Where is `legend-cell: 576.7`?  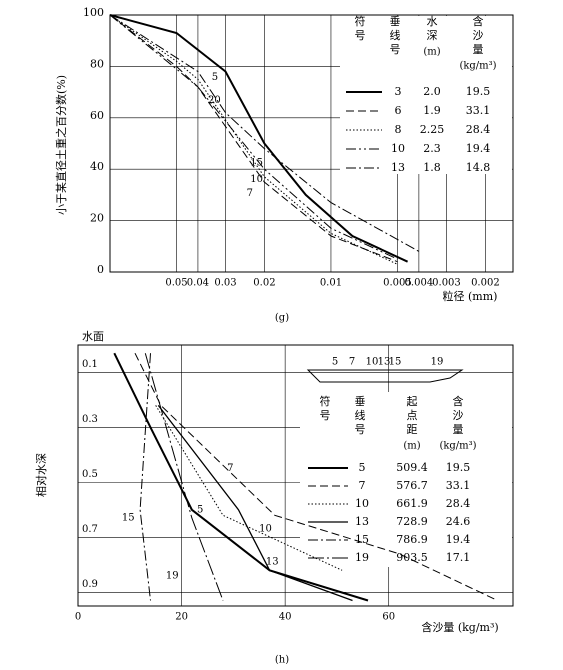 legend-cell: 576.7 is located at coordinates (412, 485).